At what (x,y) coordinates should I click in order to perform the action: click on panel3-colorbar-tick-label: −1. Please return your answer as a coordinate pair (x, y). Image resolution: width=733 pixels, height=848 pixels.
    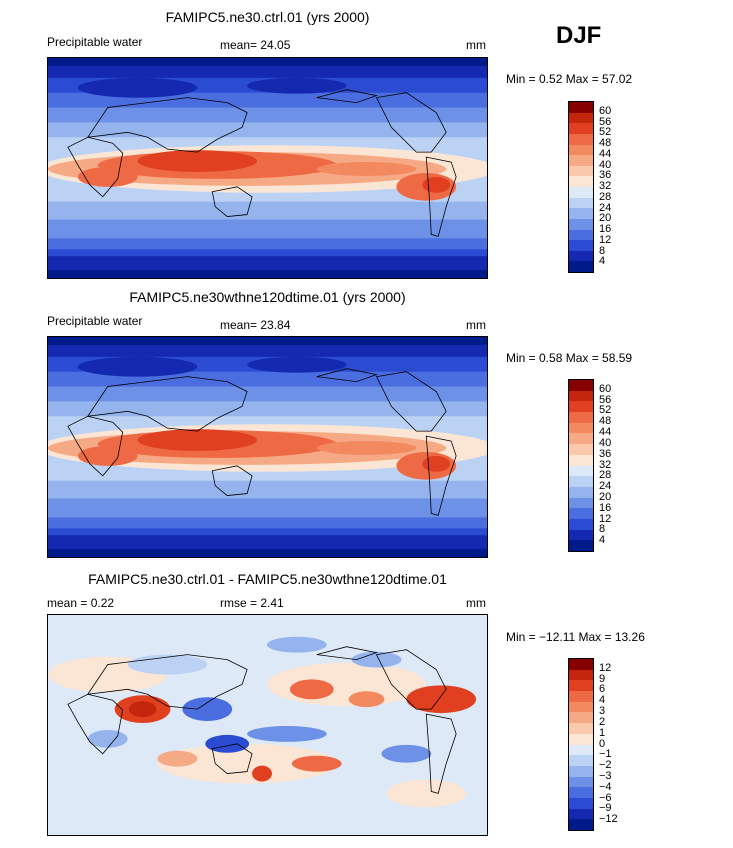
    Looking at the image, I should click on (605, 754).